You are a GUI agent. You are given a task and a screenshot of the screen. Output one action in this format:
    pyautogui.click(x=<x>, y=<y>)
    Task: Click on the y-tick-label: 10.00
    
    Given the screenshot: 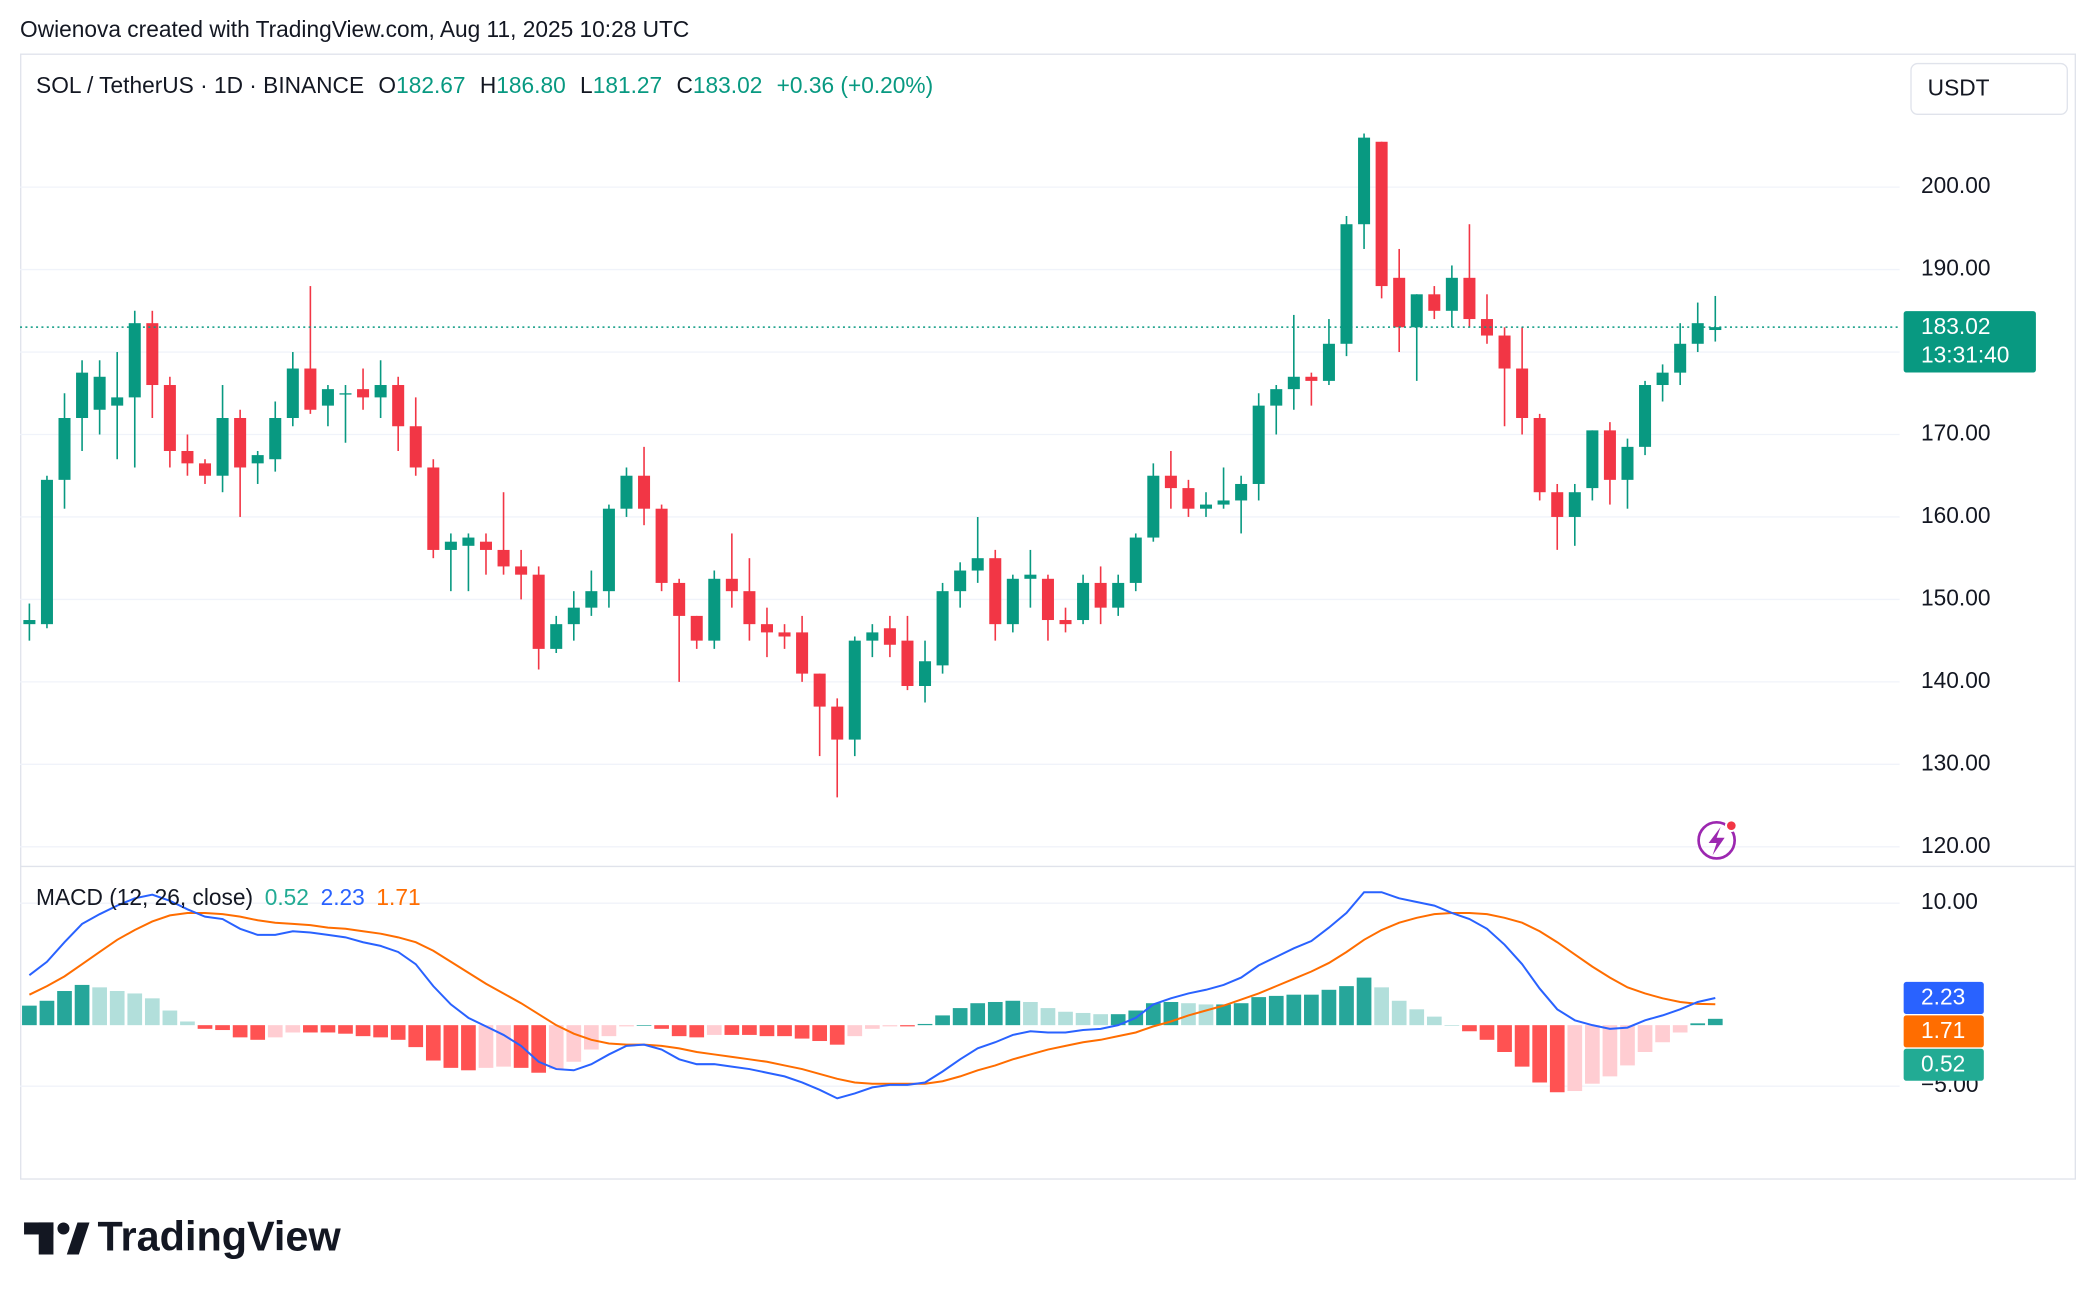 What is the action you would take?
    pyautogui.click(x=1949, y=901)
    